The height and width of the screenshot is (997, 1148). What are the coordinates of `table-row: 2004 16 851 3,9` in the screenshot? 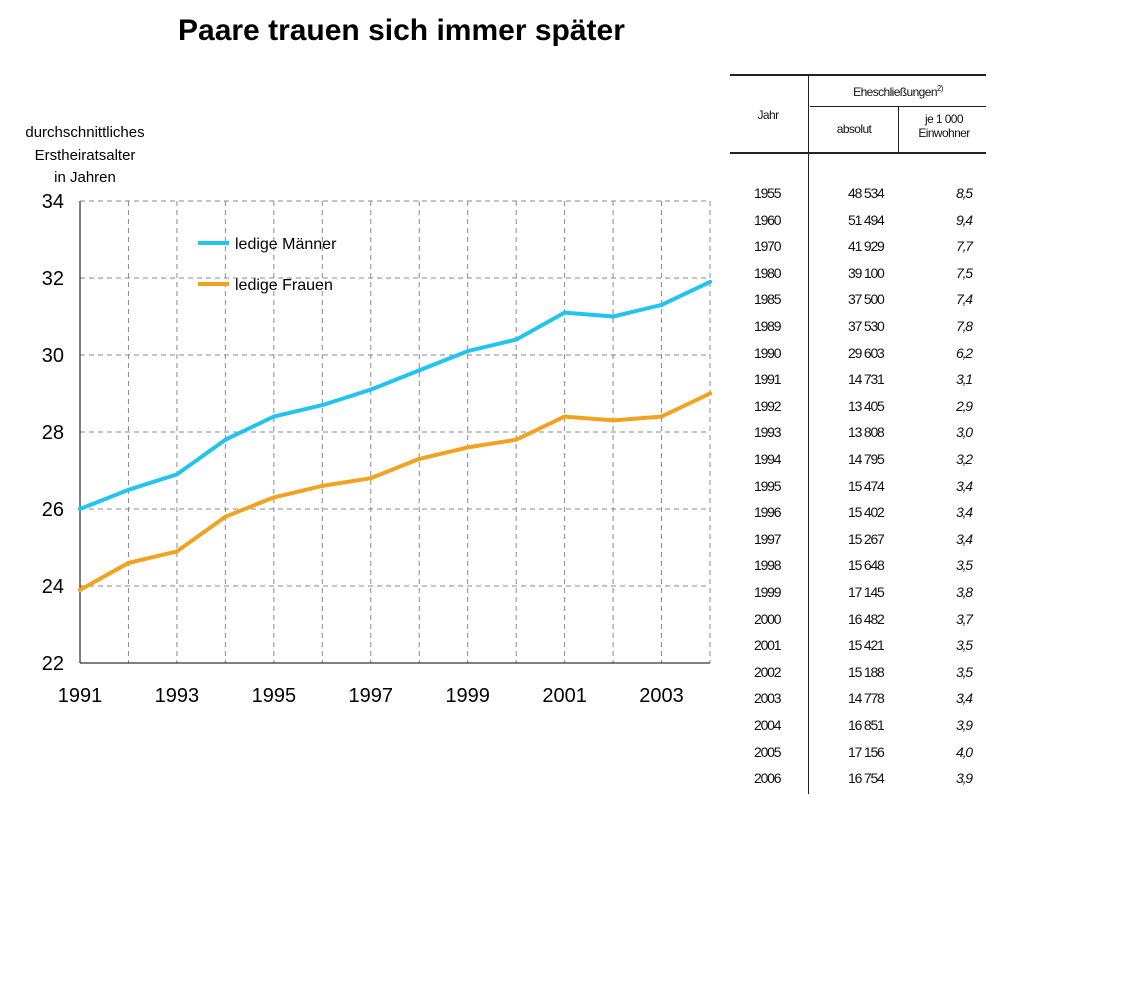 It's located at (857, 730).